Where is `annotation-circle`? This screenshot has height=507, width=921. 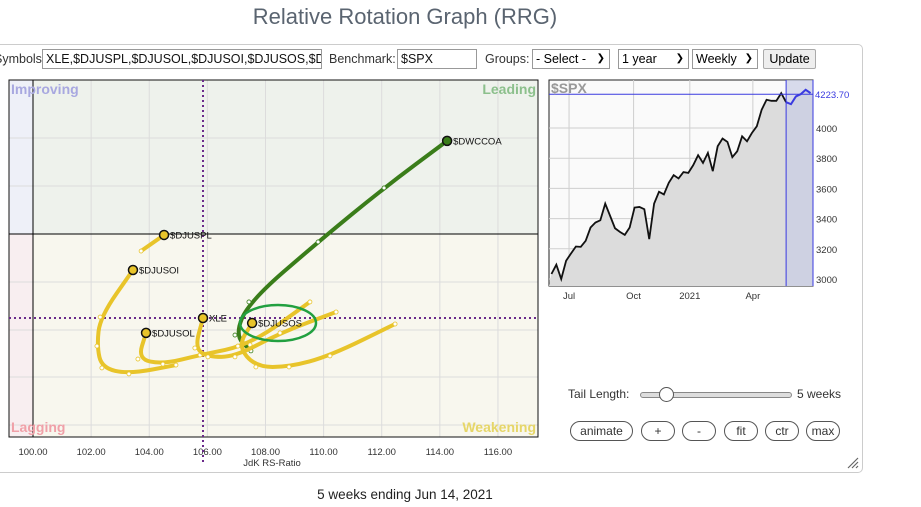 annotation-circle is located at coordinates (278, 323).